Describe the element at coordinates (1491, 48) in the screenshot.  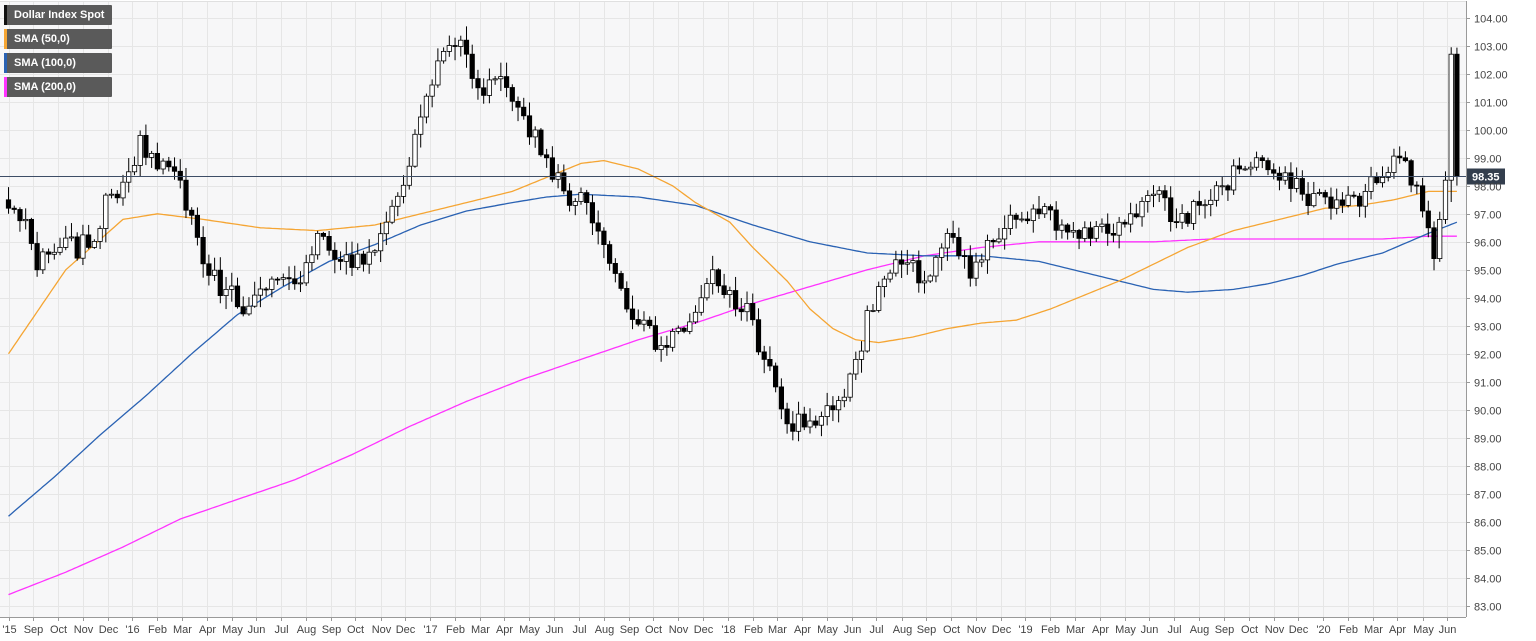
I see `y-tick-label: 103.00` at that location.